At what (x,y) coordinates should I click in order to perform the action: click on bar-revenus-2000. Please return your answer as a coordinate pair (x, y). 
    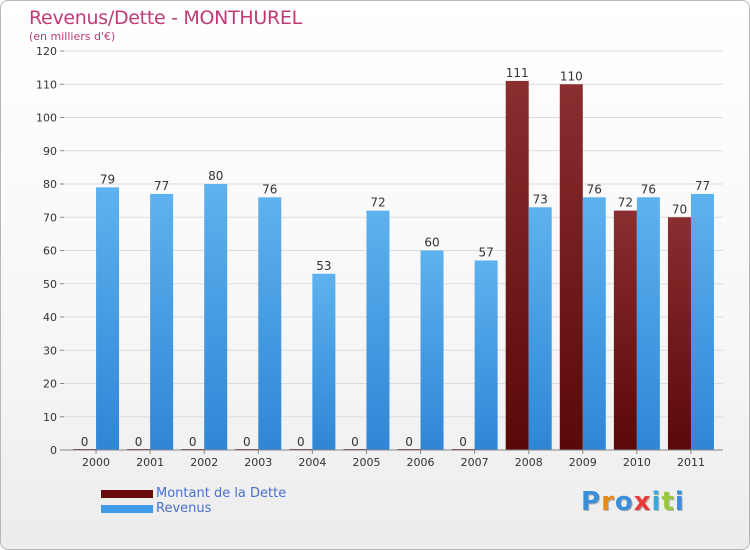
    Looking at the image, I should click on (108, 318).